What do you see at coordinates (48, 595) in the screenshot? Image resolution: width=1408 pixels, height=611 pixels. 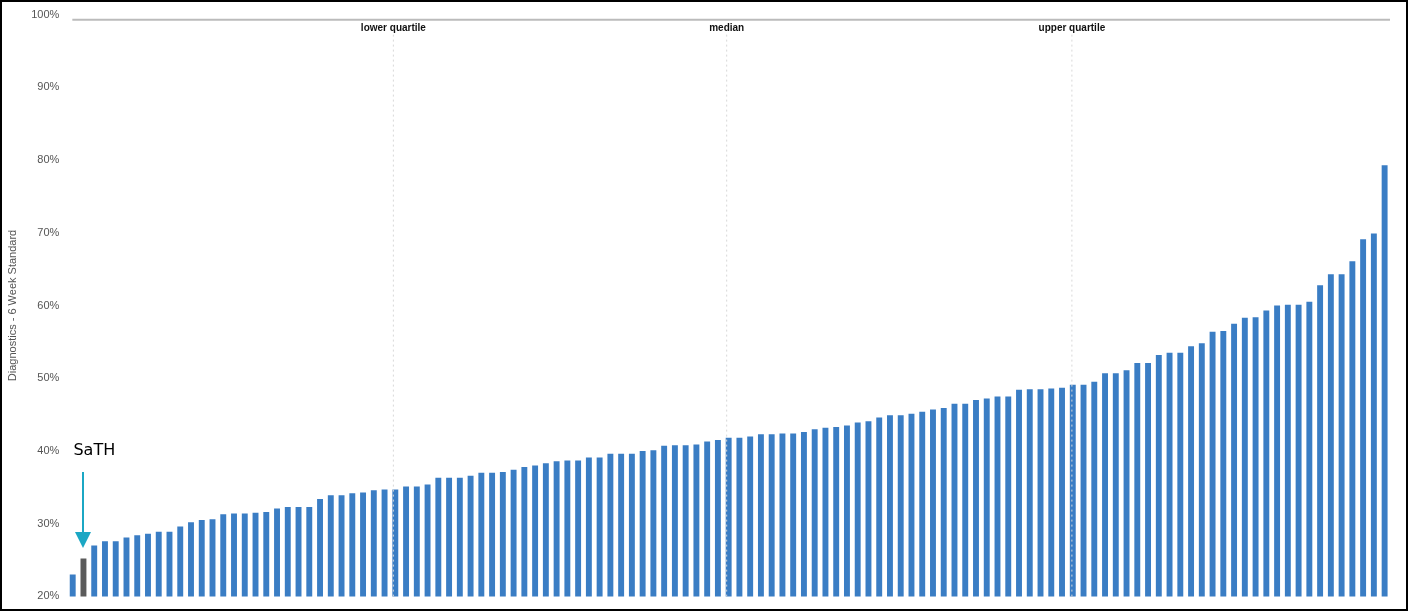 I see `y-tick-label: 20%` at bounding box center [48, 595].